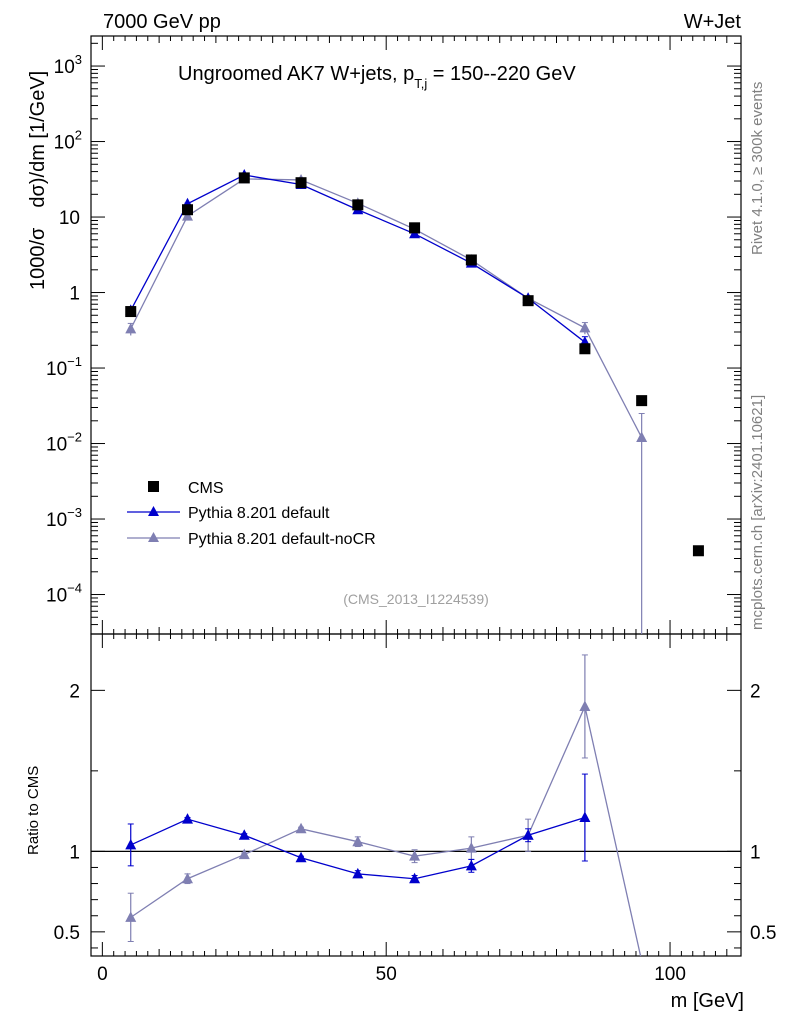 This screenshot has width=786, height=1024. I want to click on ratio-y-tick-label: 1, so click(74, 852).